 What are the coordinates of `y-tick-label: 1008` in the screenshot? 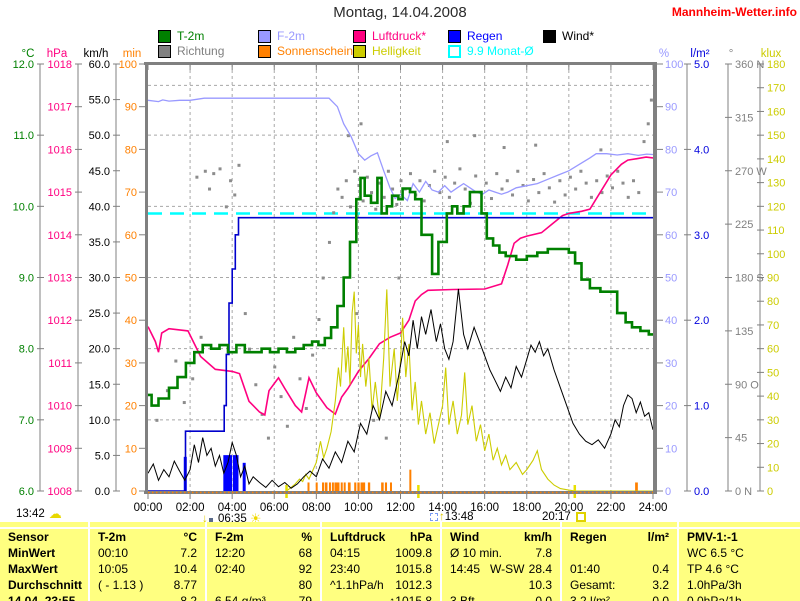 It's located at (60, 492).